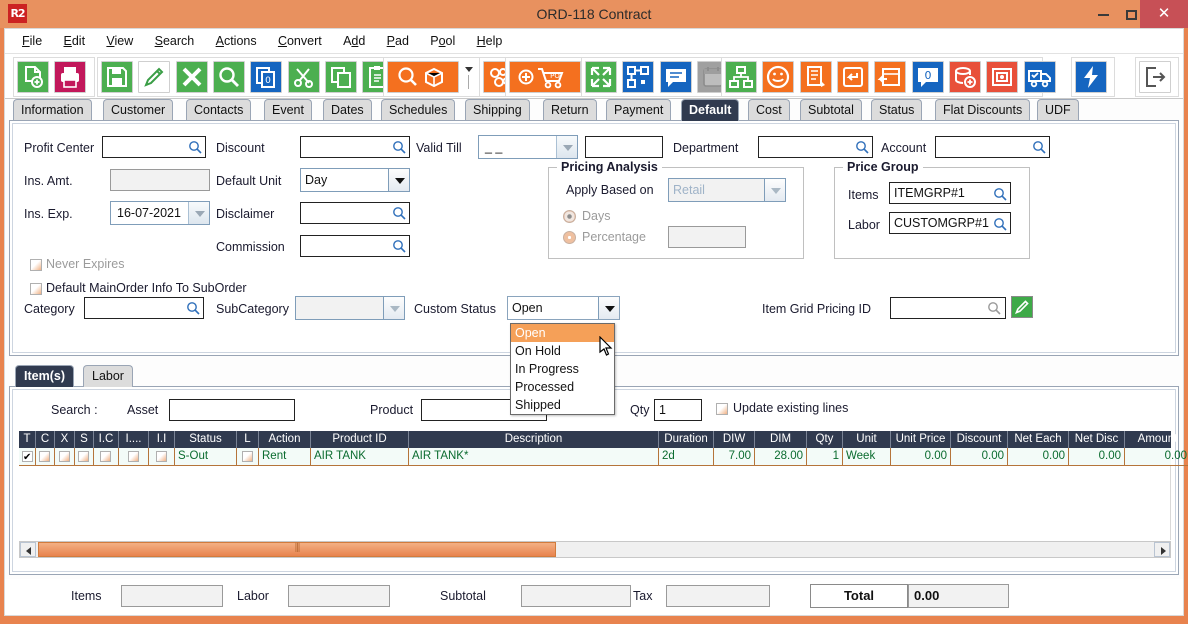 The width and height of the screenshot is (1188, 624). Describe the element at coordinates (418, 110) in the screenshot. I see `tab-schedules: Schedules` at that location.